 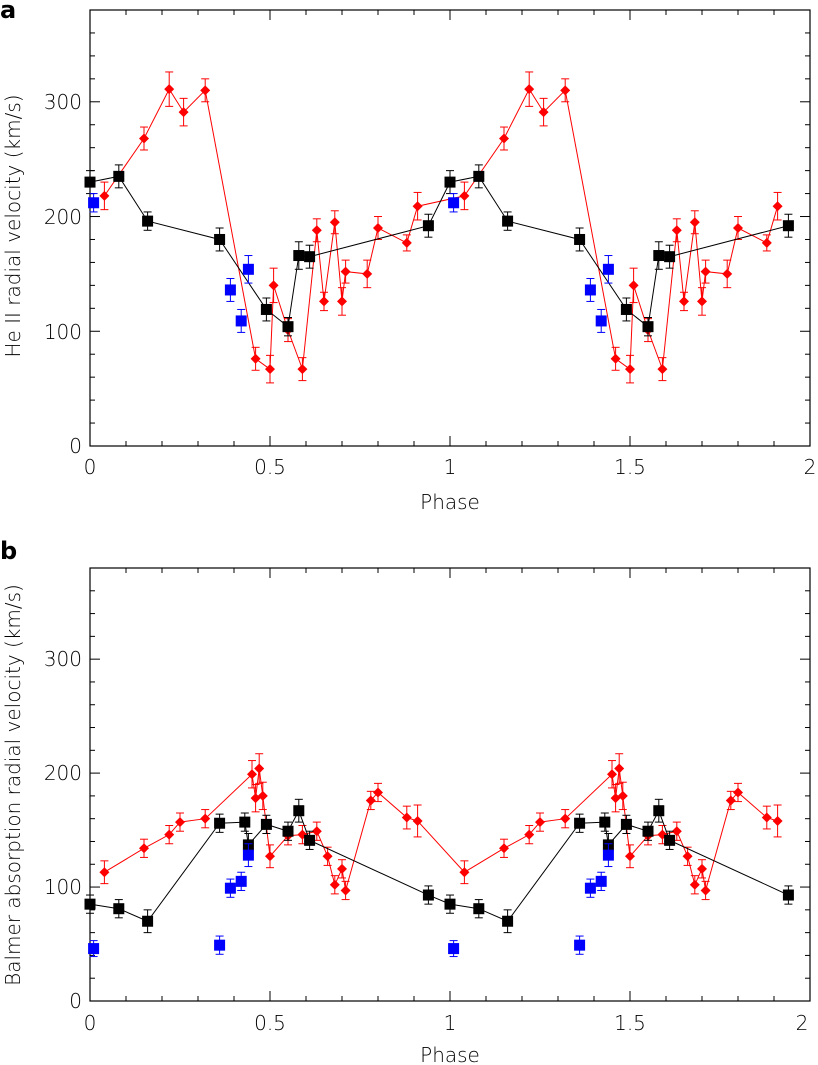 What do you see at coordinates (630, 467) in the screenshot?
I see `panel-a-xtick-label-3: 1.5` at bounding box center [630, 467].